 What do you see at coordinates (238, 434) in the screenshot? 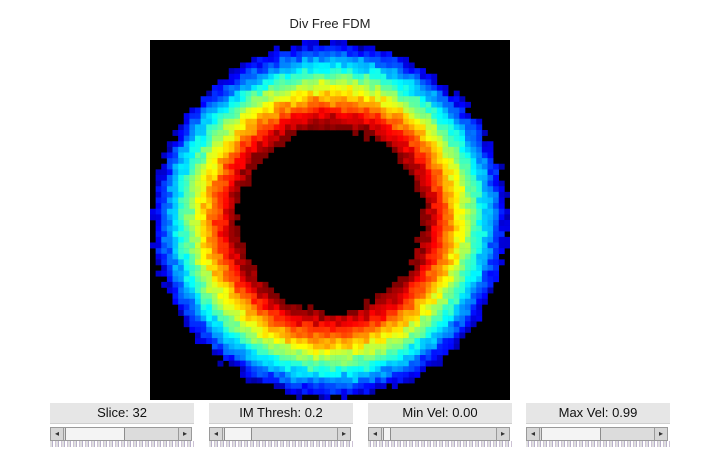
I see `im-thresh-slider-thumb` at bounding box center [238, 434].